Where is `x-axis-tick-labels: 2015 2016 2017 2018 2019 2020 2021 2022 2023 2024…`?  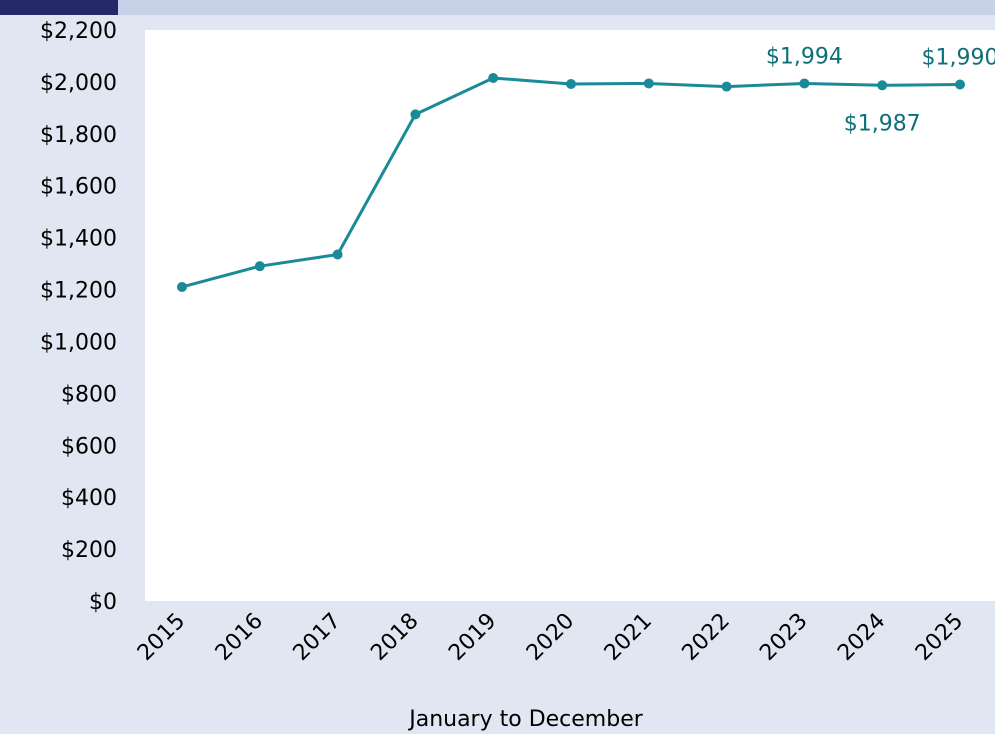
x-axis-tick-labels: 2015 2016 2017 2018 2019 2020 2021 2022 2023 2024… is located at coordinates (550, 637).